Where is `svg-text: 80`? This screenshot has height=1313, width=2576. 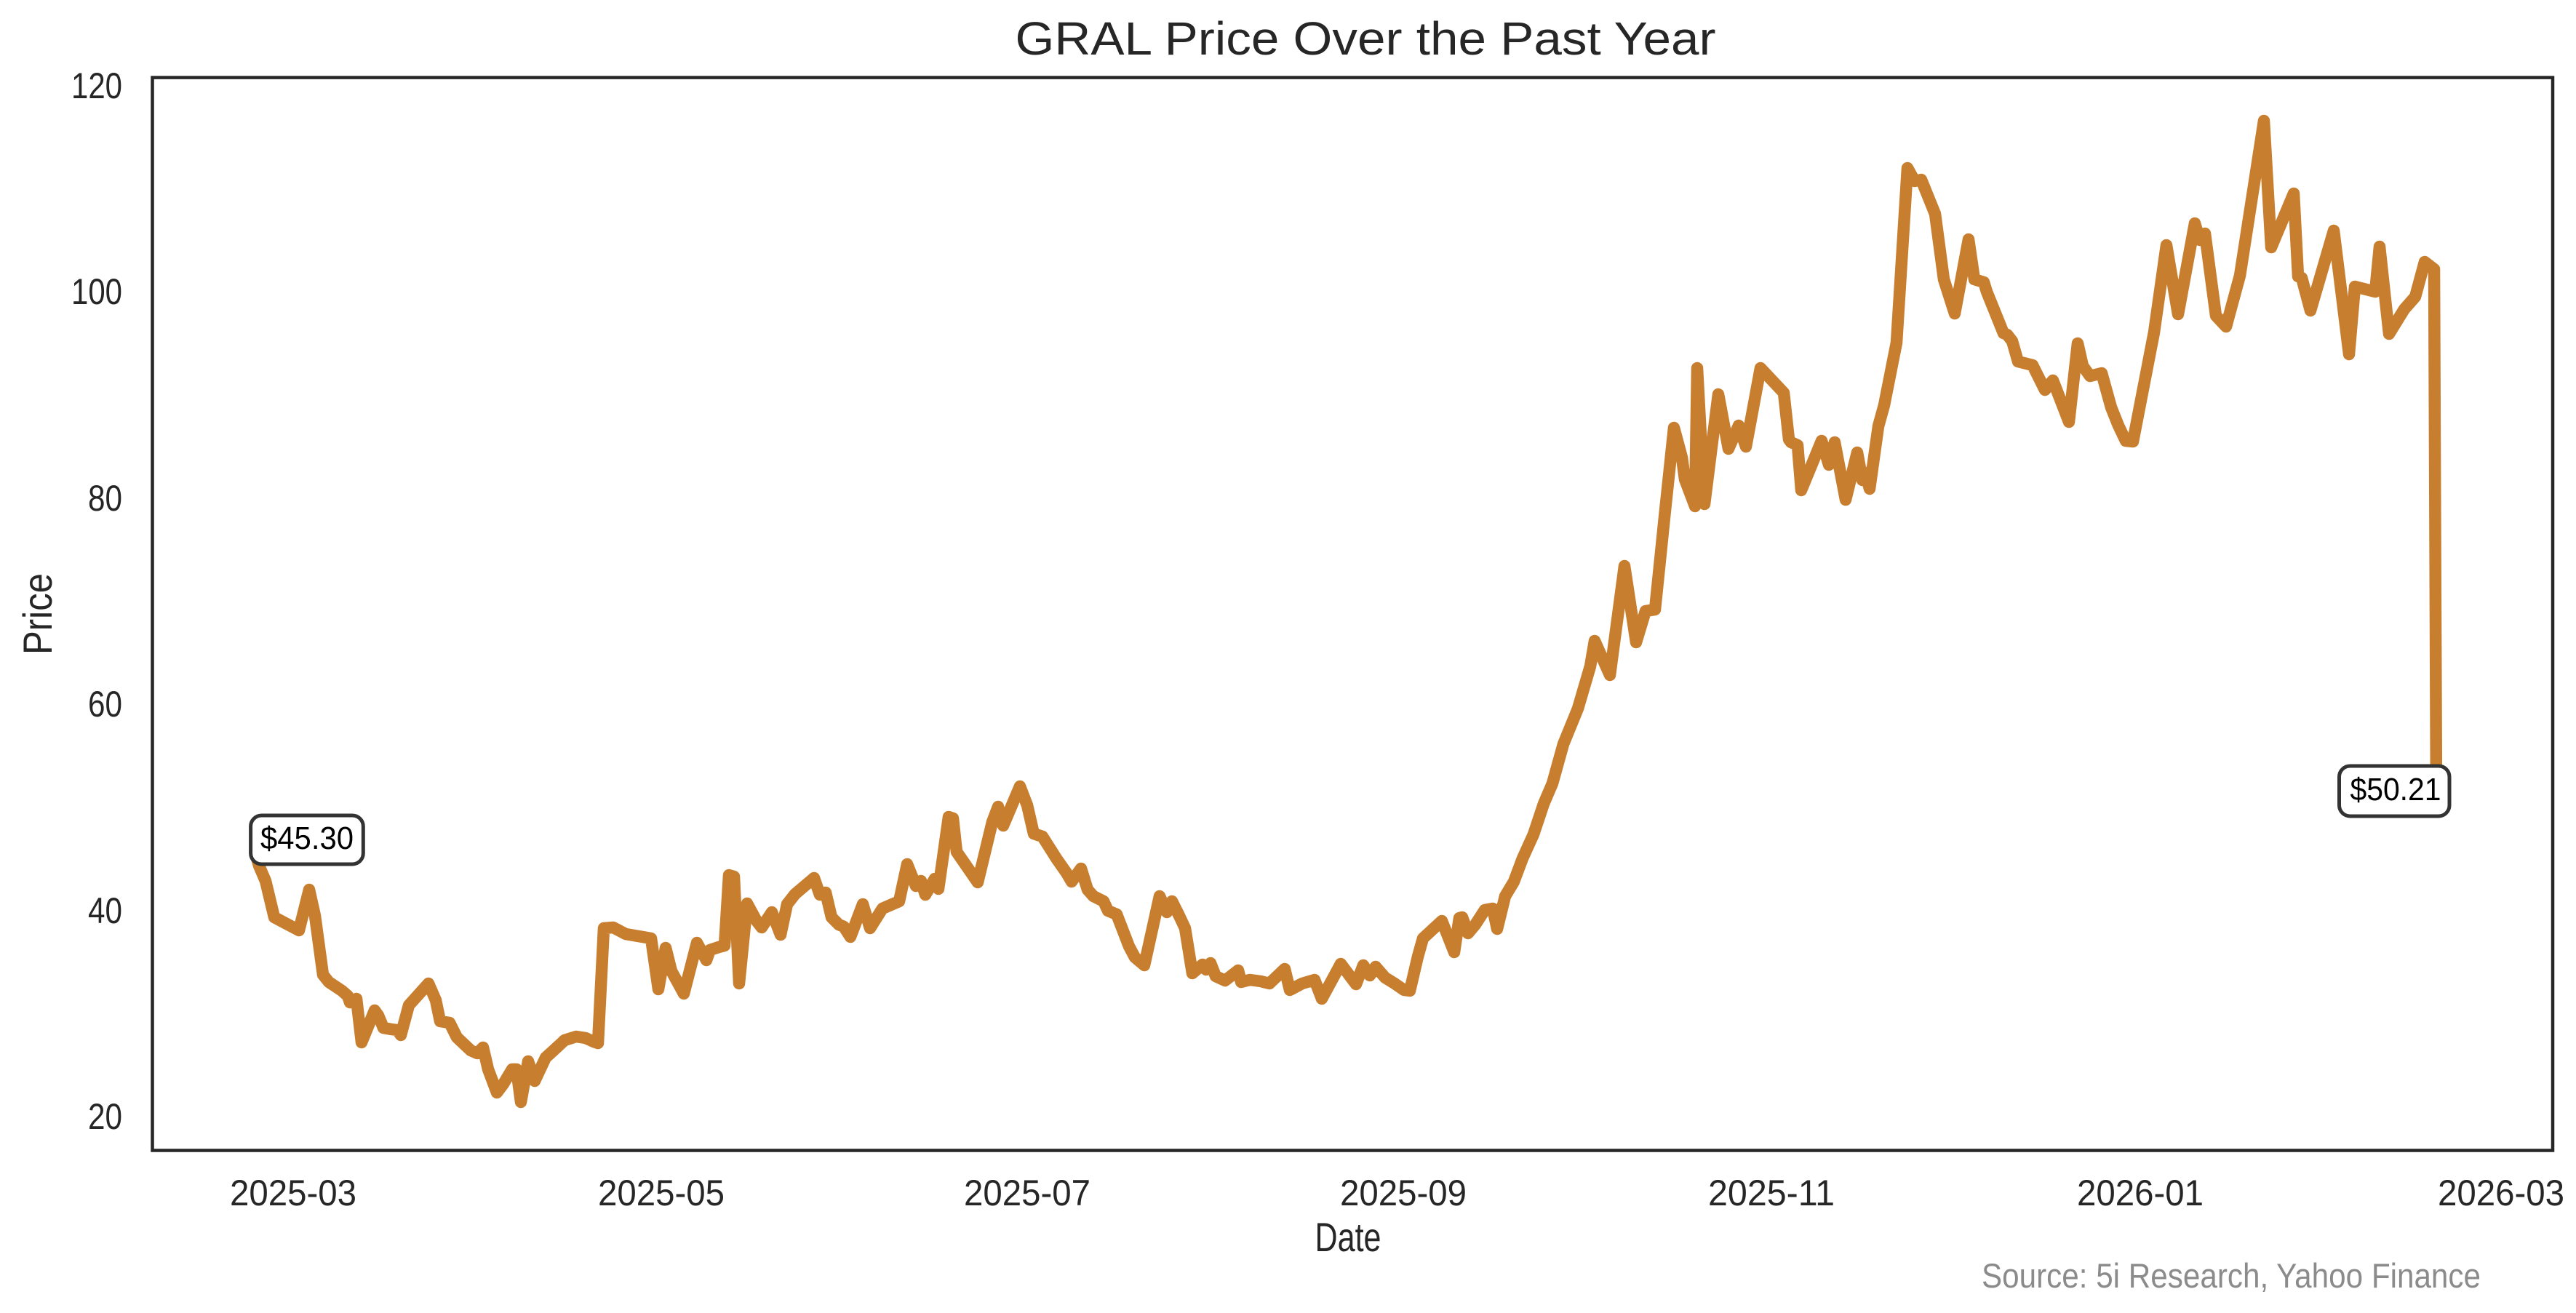 svg-text: 80 is located at coordinates (105, 498).